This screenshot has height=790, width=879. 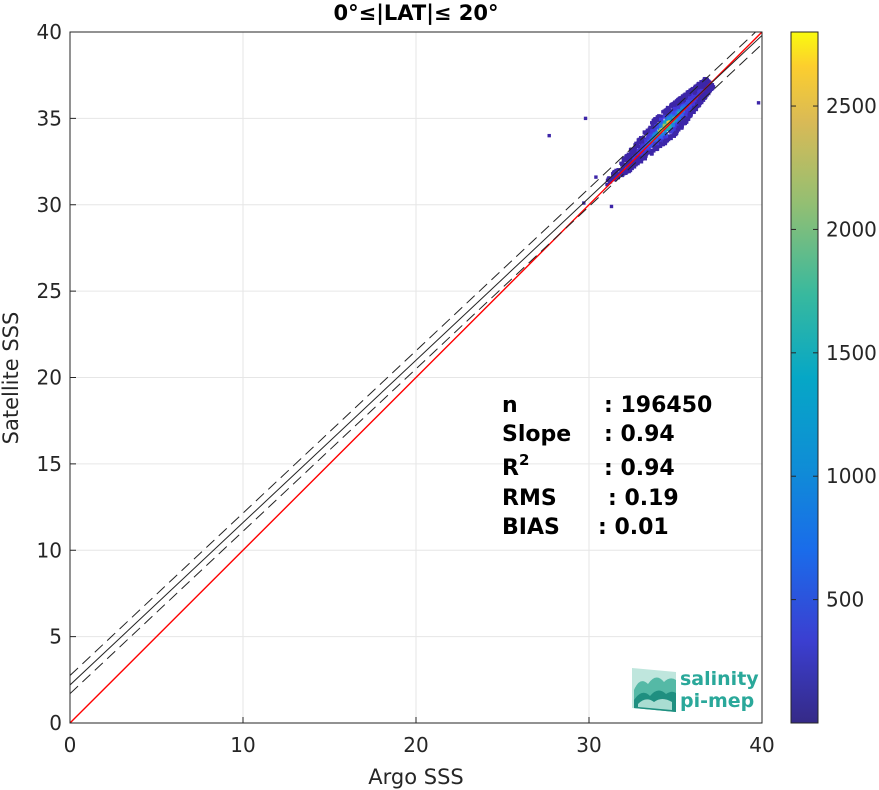 I want to click on x-tick-label: 20, so click(x=415, y=745).